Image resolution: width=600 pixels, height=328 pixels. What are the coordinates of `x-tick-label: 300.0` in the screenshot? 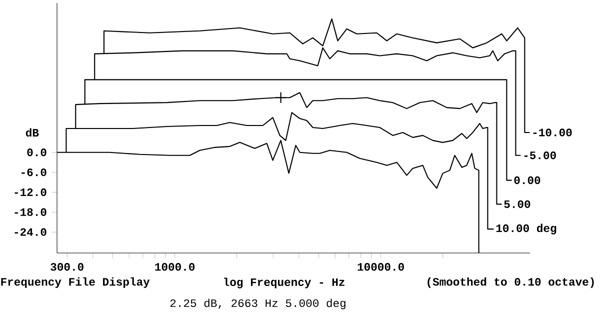 It's located at (67, 267).